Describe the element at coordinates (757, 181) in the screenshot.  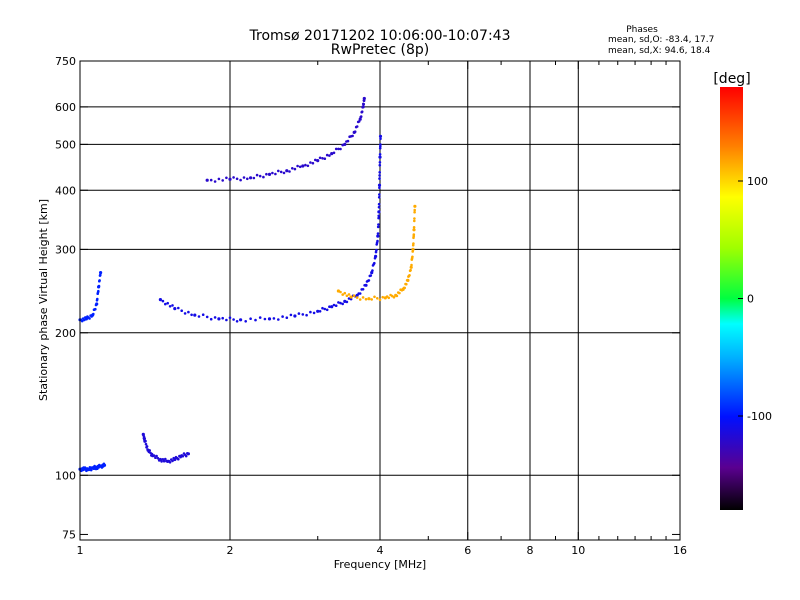
I see `colorbar-tick-label: 100` at that location.